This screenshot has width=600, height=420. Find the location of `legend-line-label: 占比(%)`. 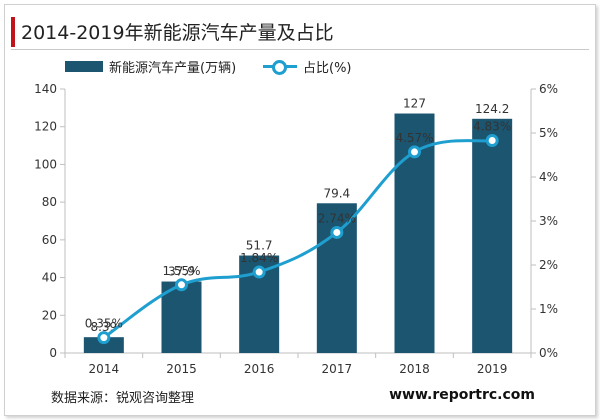

legend-line-label: 占比(%) is located at coordinates (327, 68).